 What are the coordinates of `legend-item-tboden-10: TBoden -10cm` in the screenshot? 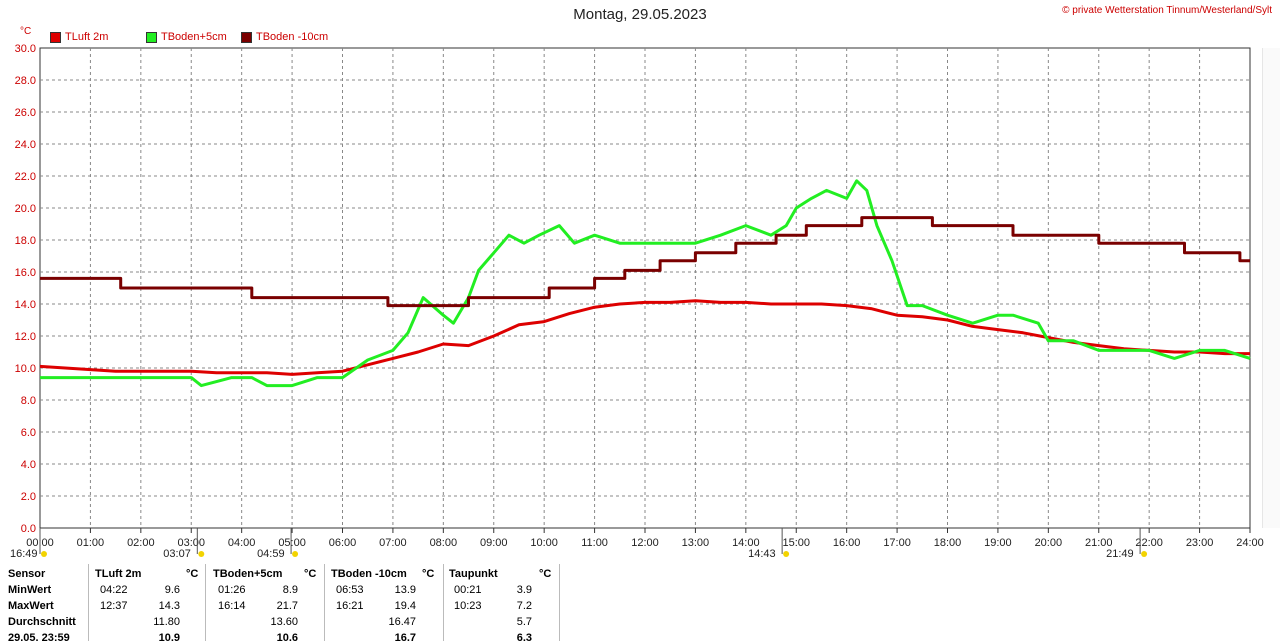 It's located at (284, 37).